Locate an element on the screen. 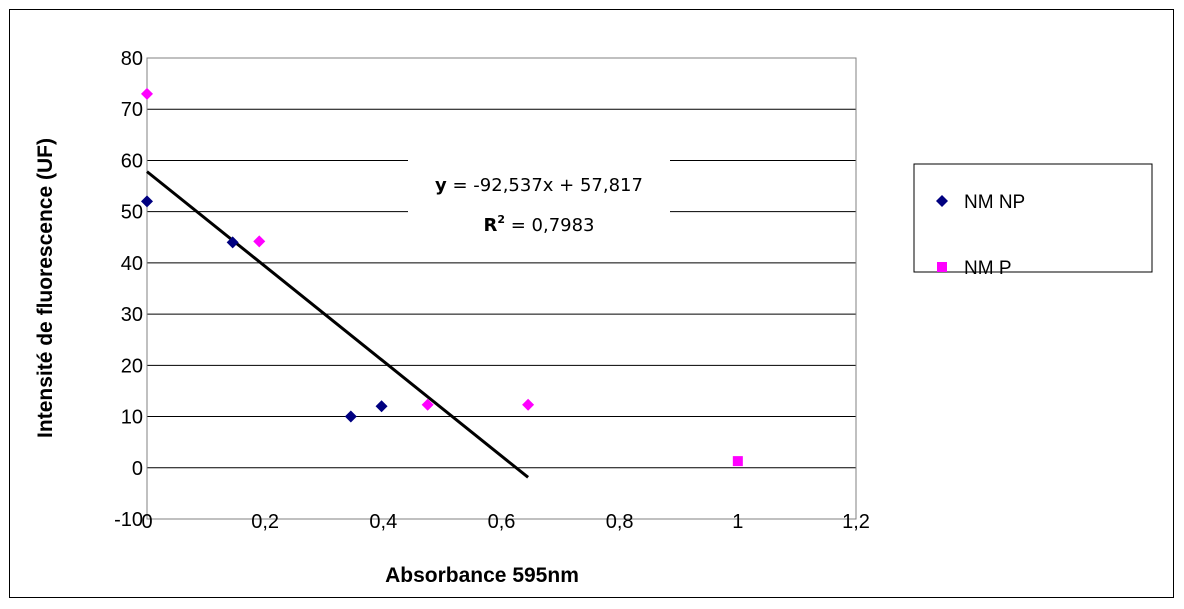  x-tick-label: 0,8 is located at coordinates (620, 522).